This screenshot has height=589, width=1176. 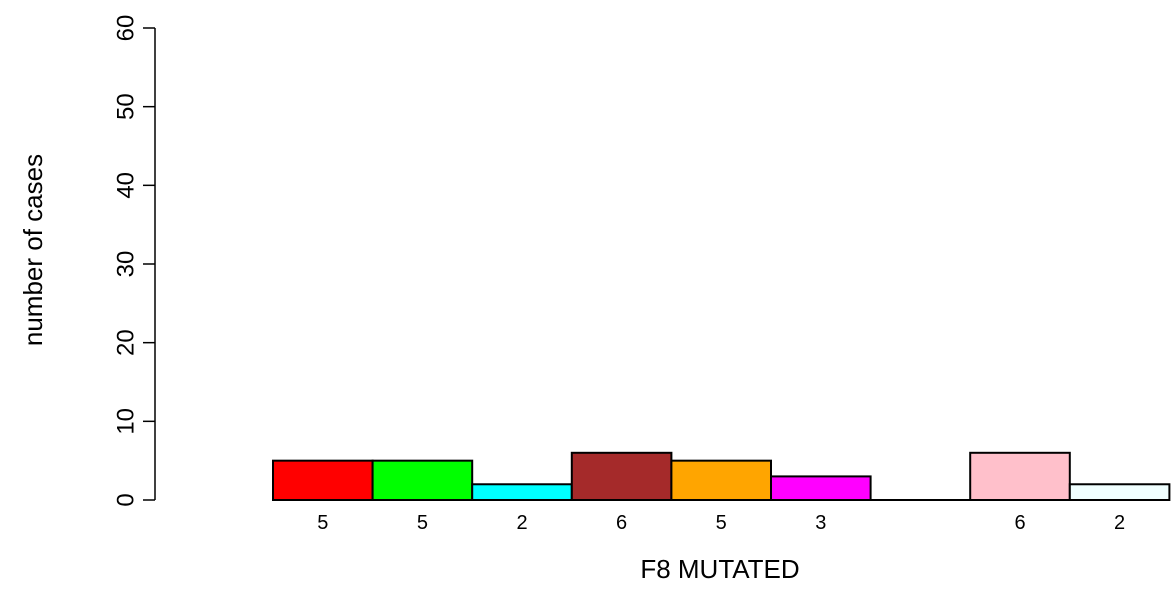 I want to click on y-tick-label: 10, so click(x=125, y=421).